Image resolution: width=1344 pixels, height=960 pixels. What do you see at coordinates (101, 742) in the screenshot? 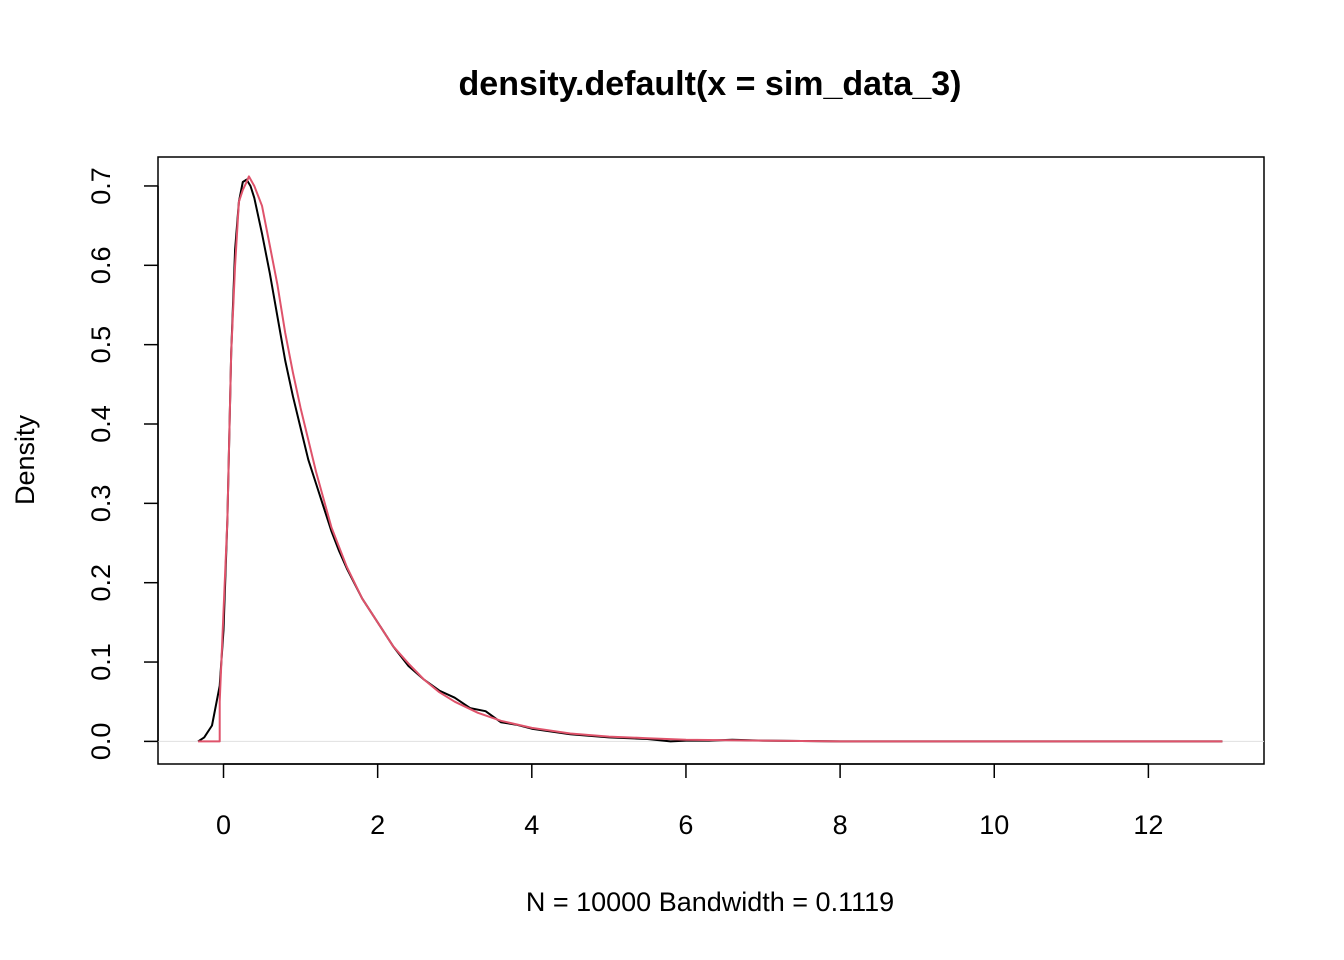
I see `y-tick-label: 0.0` at bounding box center [101, 742].